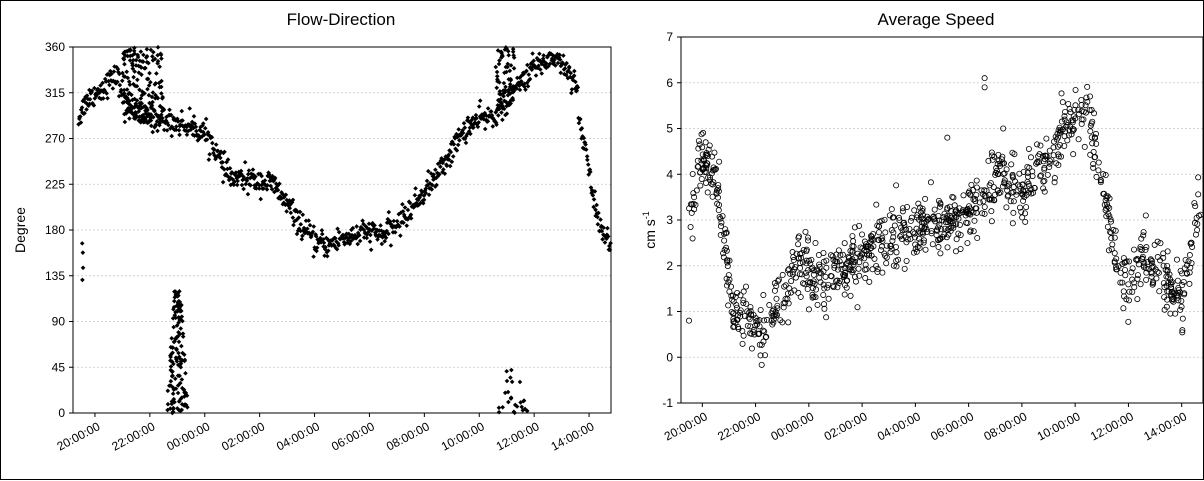  I want to click on y-axis-label: cm s-1, so click(649, 230).